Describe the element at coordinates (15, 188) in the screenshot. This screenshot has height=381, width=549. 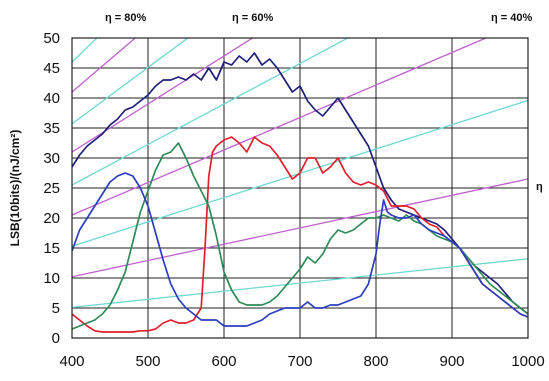
I see `y-axis-label: LSB(10bits)/(nJ/cm²)` at that location.